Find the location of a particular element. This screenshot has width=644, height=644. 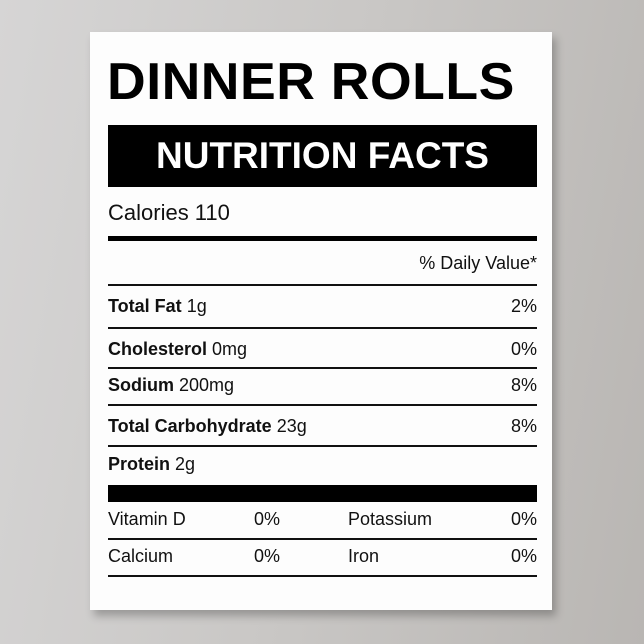

nutrient-row: Sodium 200mg 8% is located at coordinates (322, 385).